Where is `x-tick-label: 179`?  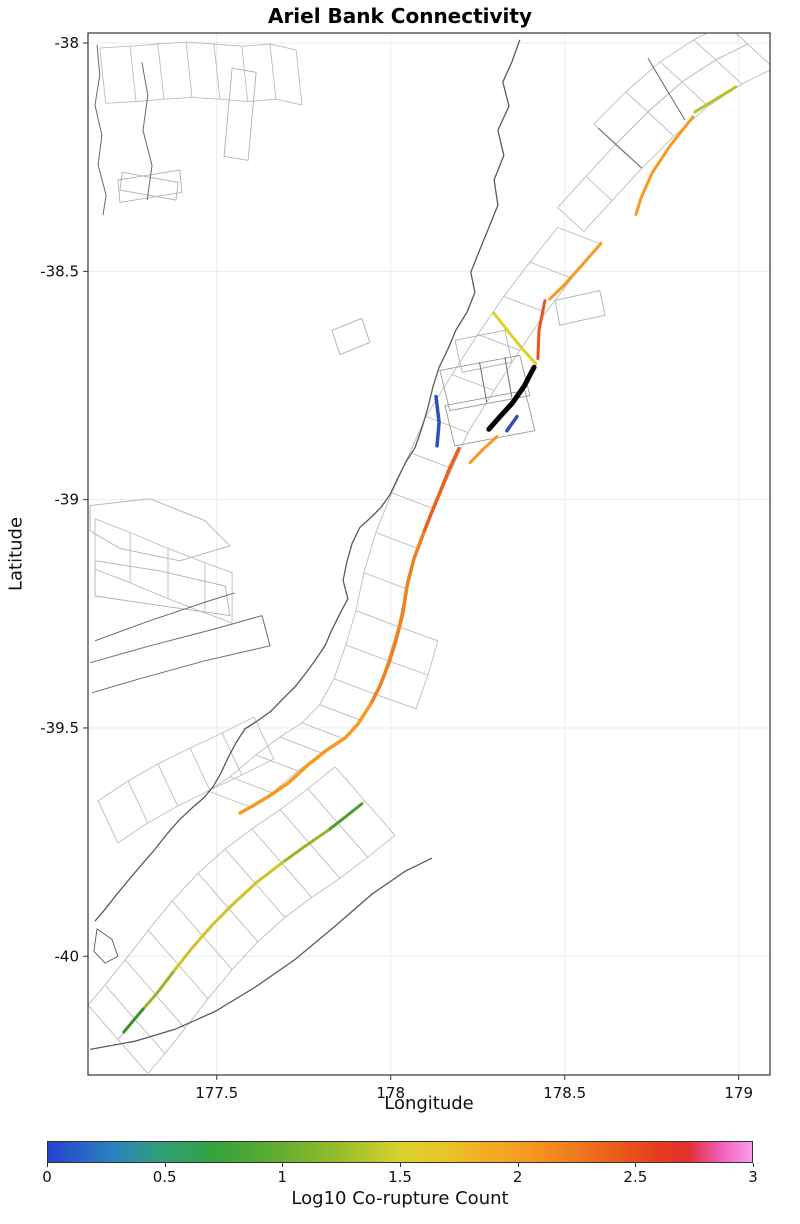
x-tick-label: 179 is located at coordinates (738, 1093).